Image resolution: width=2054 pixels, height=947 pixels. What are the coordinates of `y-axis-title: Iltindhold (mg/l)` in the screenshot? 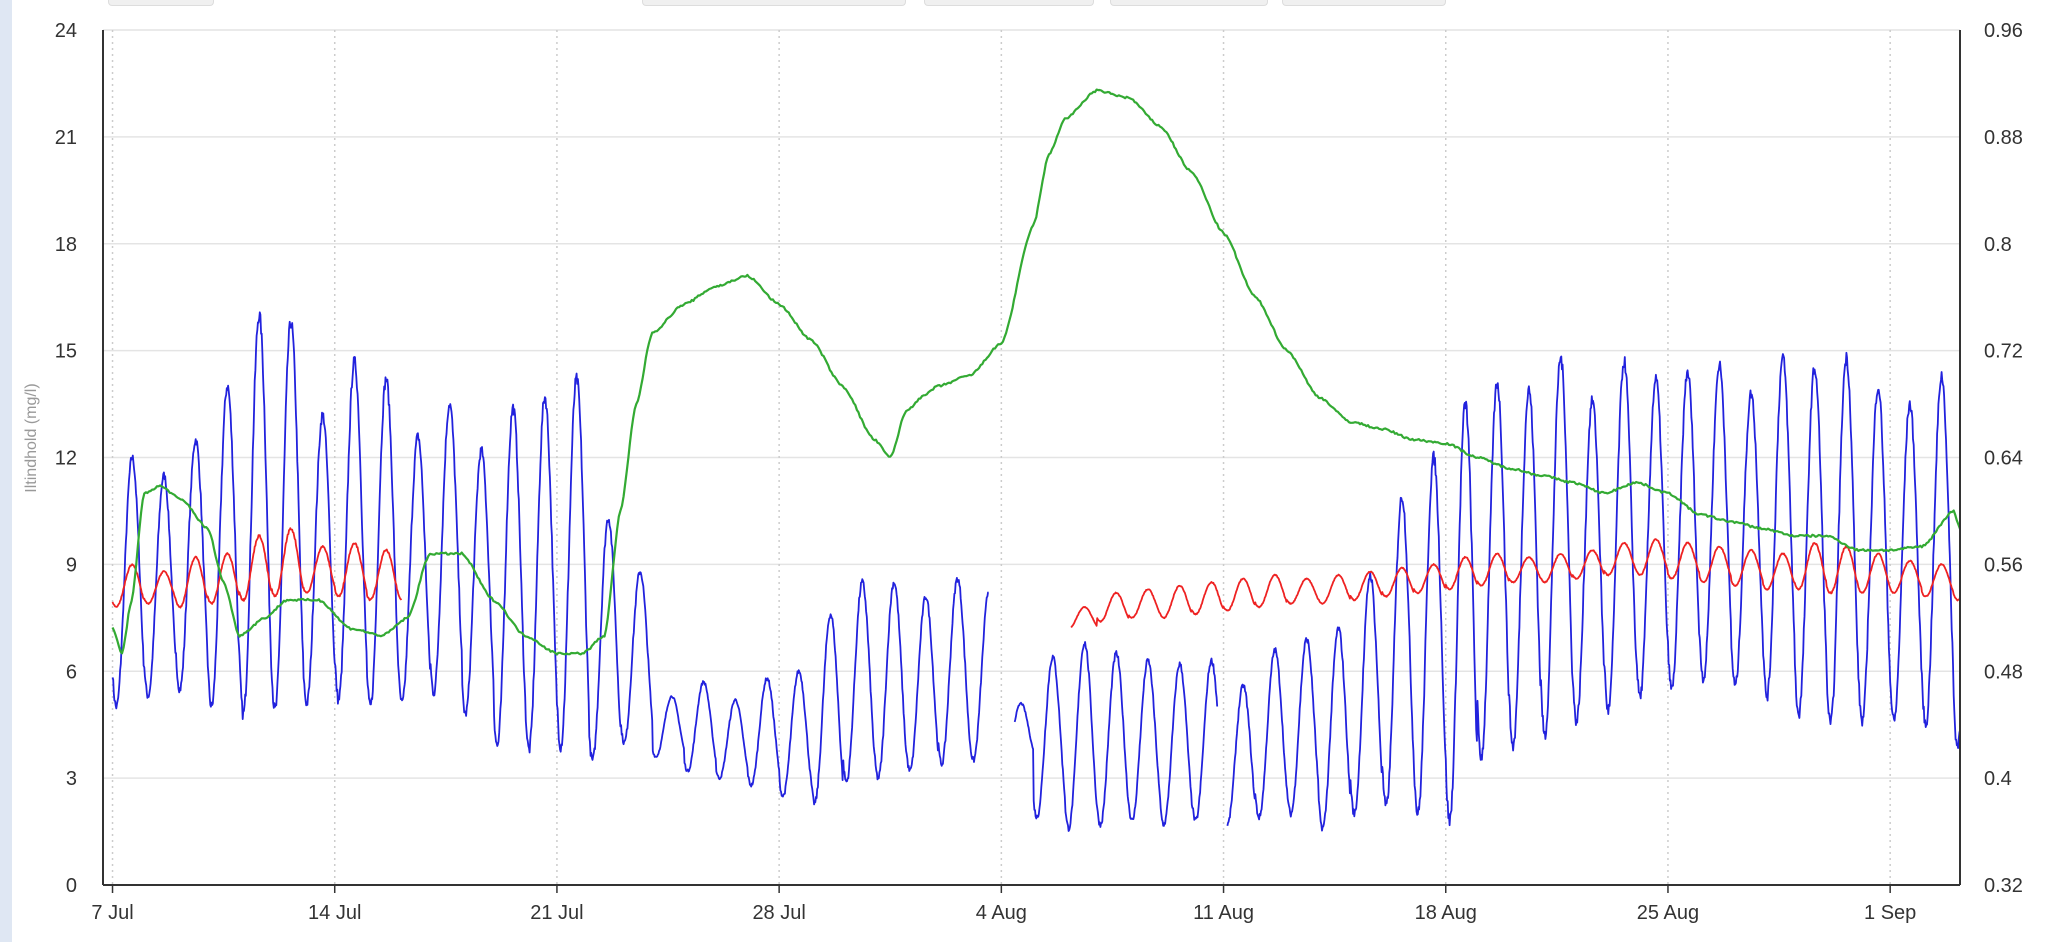 It's located at (31, 437).